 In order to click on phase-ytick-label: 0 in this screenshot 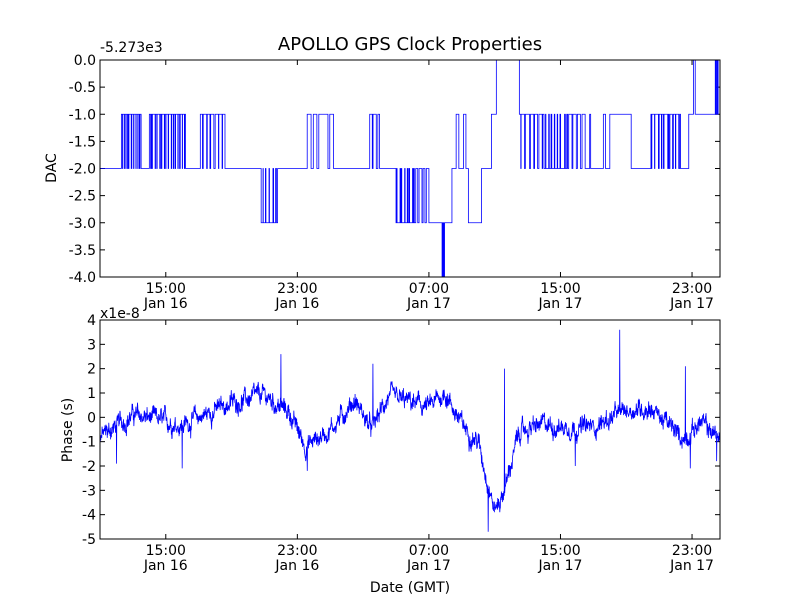, I will do `click(91, 418)`.